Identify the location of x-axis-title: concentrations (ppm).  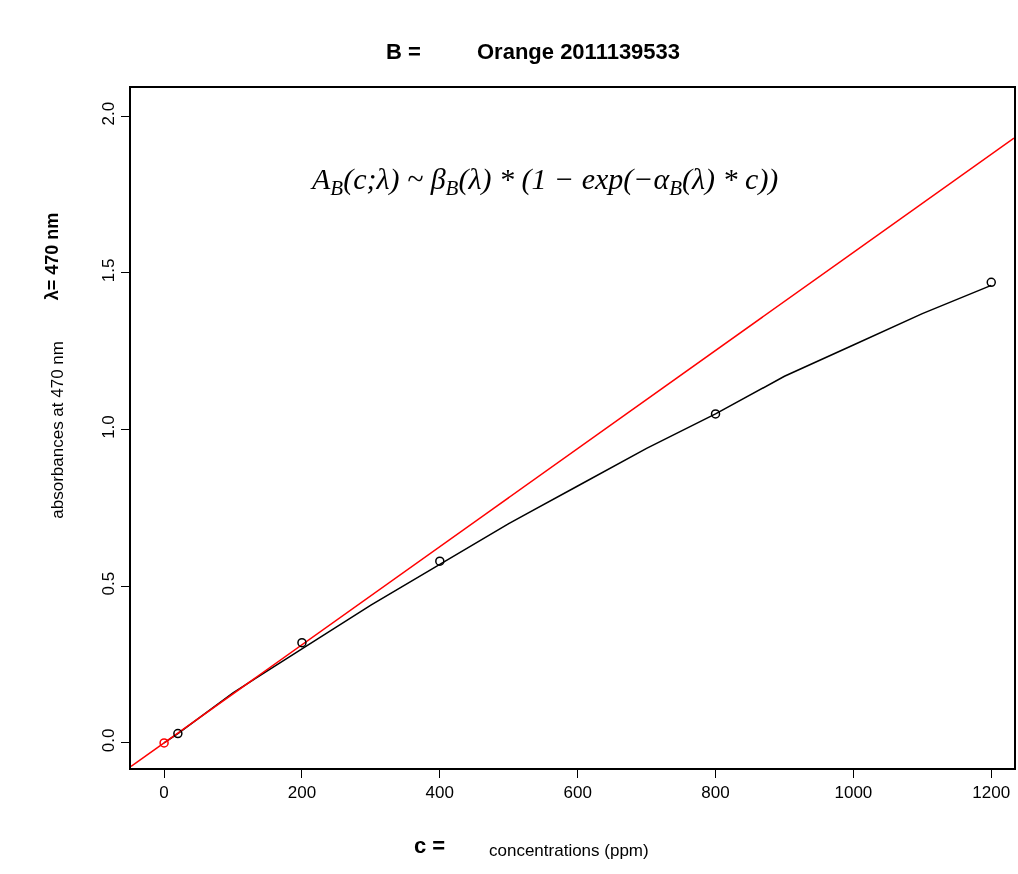
(569, 850).